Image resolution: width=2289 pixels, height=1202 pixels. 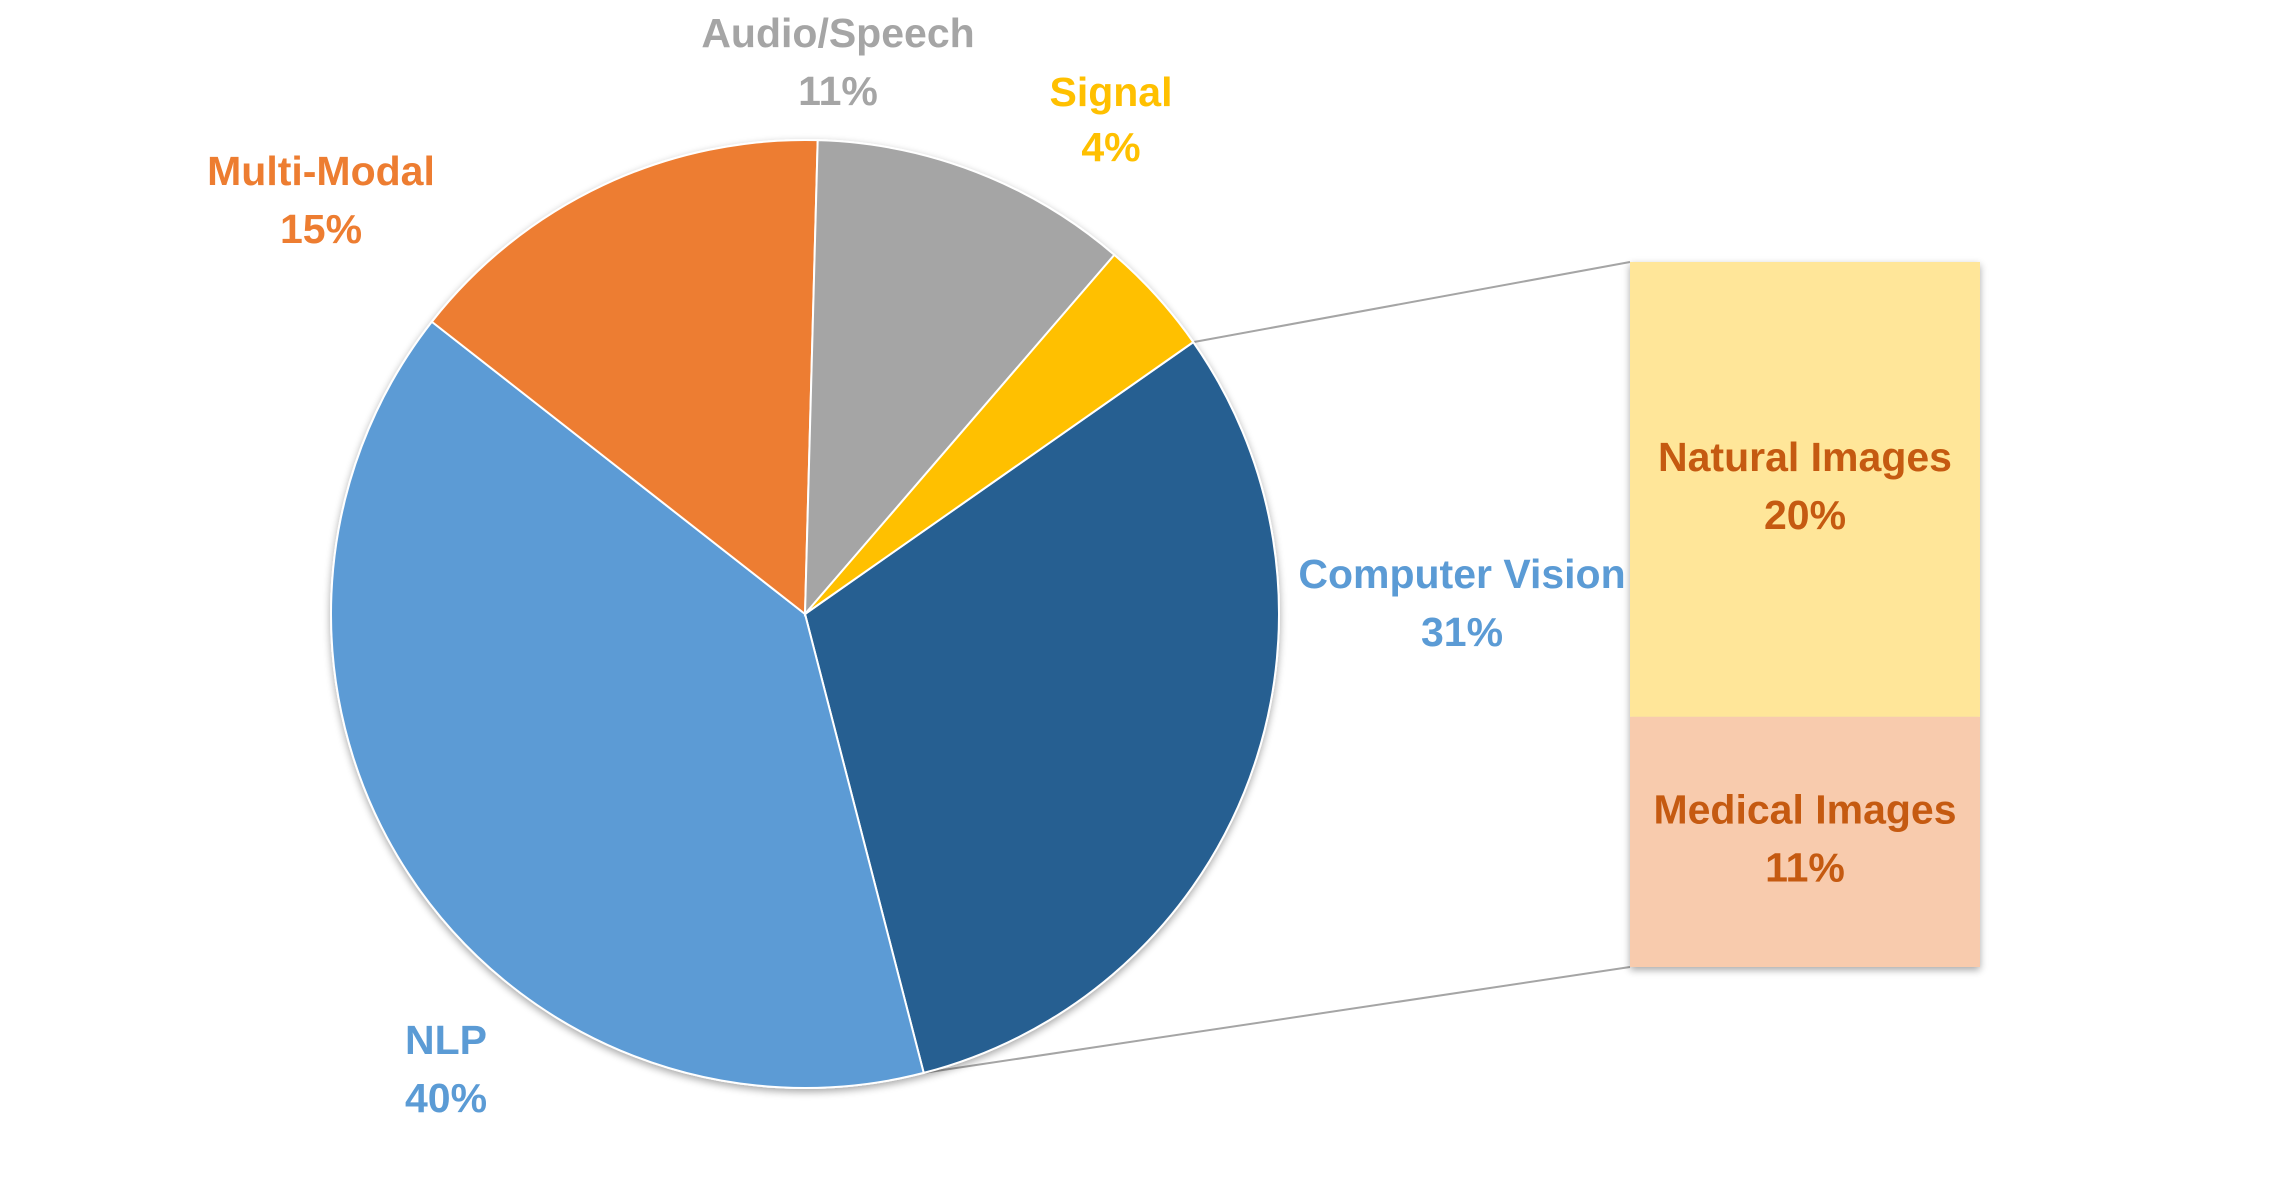 I want to click on slice-label-signal: Signal, so click(x=1110, y=92).